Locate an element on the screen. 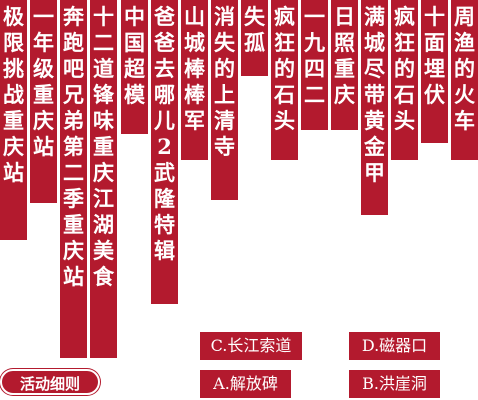 The width and height of the screenshot is (478, 400). option-c-button: C.长江索道 is located at coordinates (251, 346).